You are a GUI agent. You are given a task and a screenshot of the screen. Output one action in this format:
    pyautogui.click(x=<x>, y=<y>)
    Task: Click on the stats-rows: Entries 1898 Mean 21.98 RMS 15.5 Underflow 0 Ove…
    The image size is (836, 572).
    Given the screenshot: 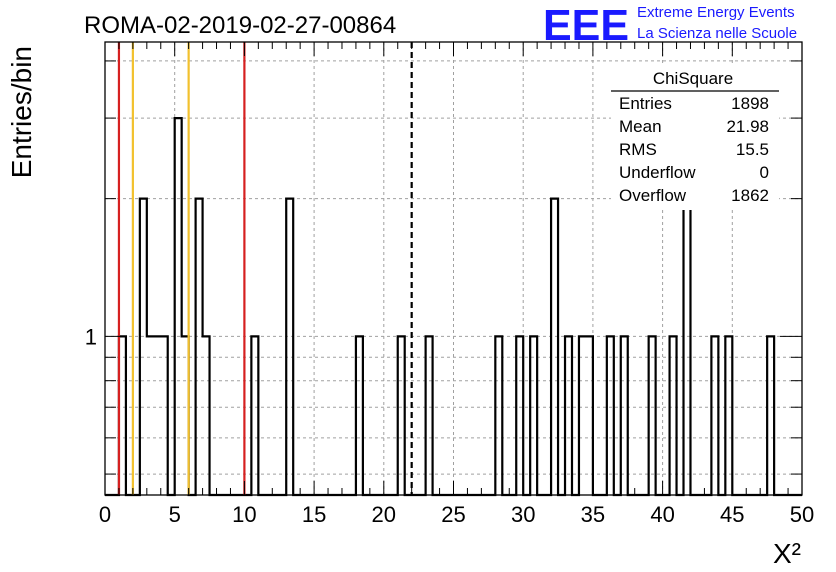 What is the action you would take?
    pyautogui.click(x=694, y=149)
    